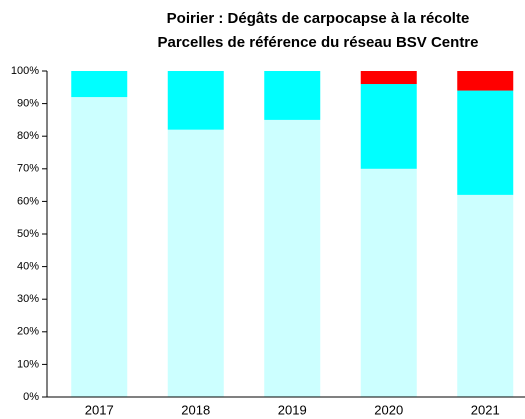 The image size is (525, 419). I want to click on y-tick-label: 100%, so click(25, 71).